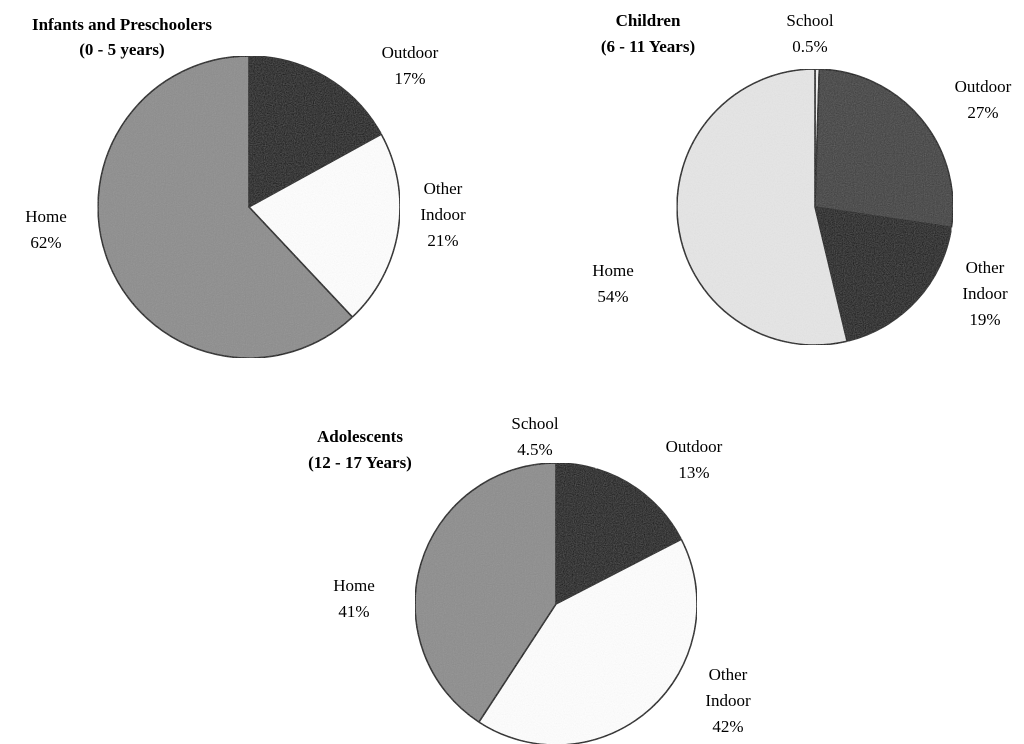 Image resolution: width=1024 pixels, height=744 pixels. What do you see at coordinates (360, 462) in the screenshot?
I see `pie-adolescents-title-line2: (12 - 17 Years)` at bounding box center [360, 462].